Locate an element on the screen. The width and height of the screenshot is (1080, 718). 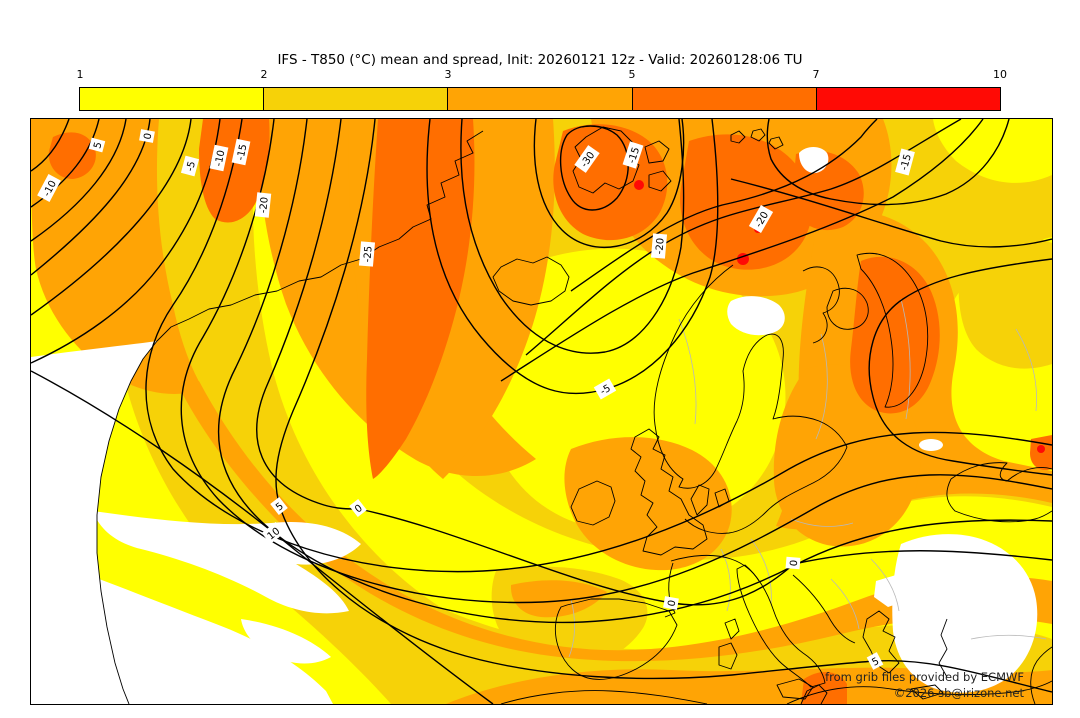
coast-med-islands is located at coordinates (766, 659).